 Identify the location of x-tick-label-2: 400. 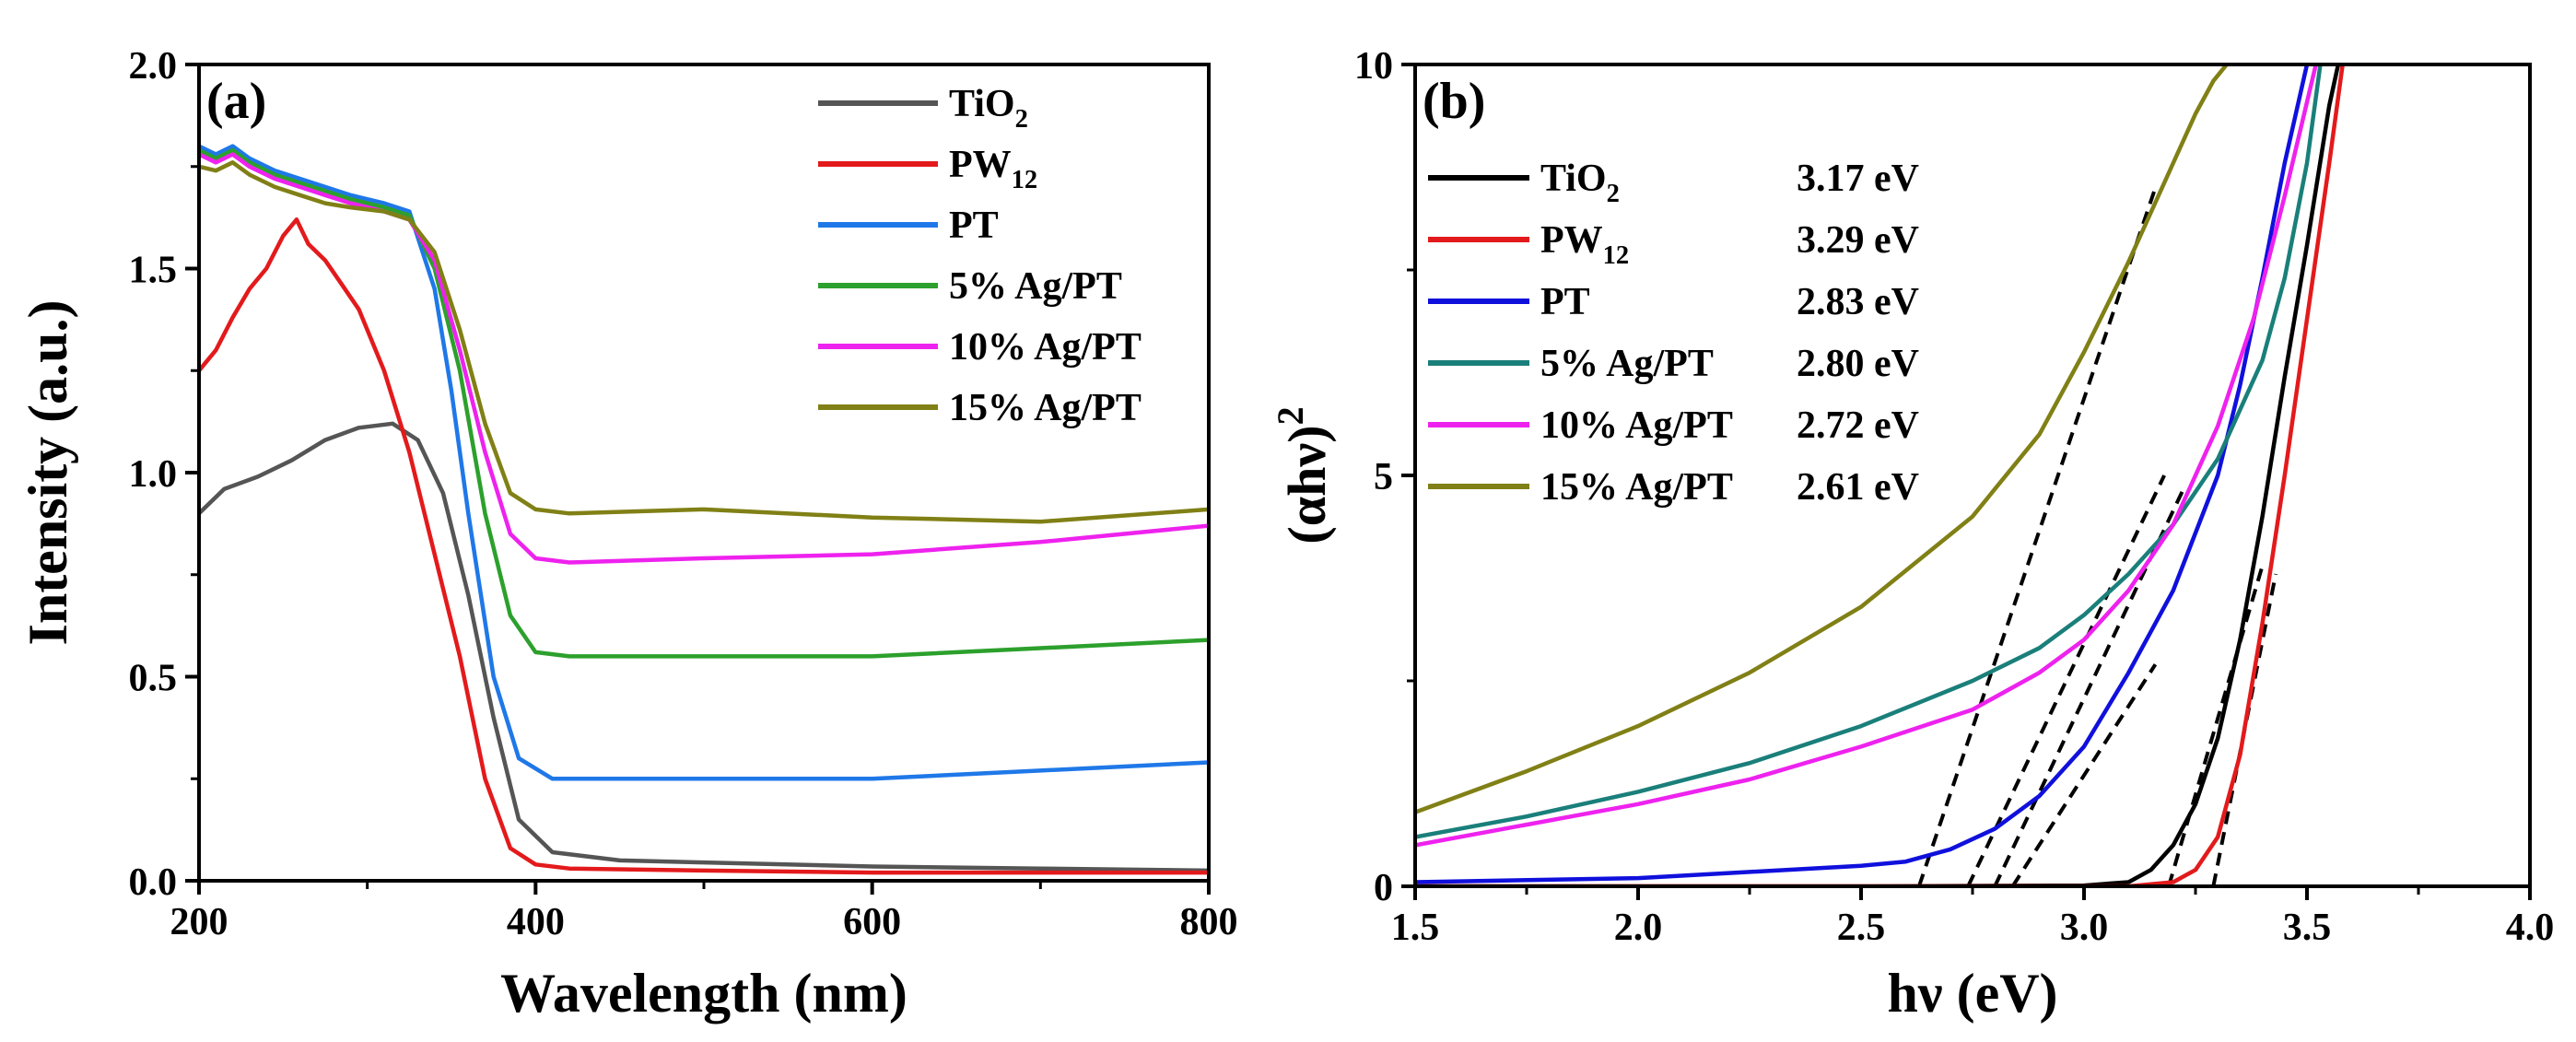
(536, 922).